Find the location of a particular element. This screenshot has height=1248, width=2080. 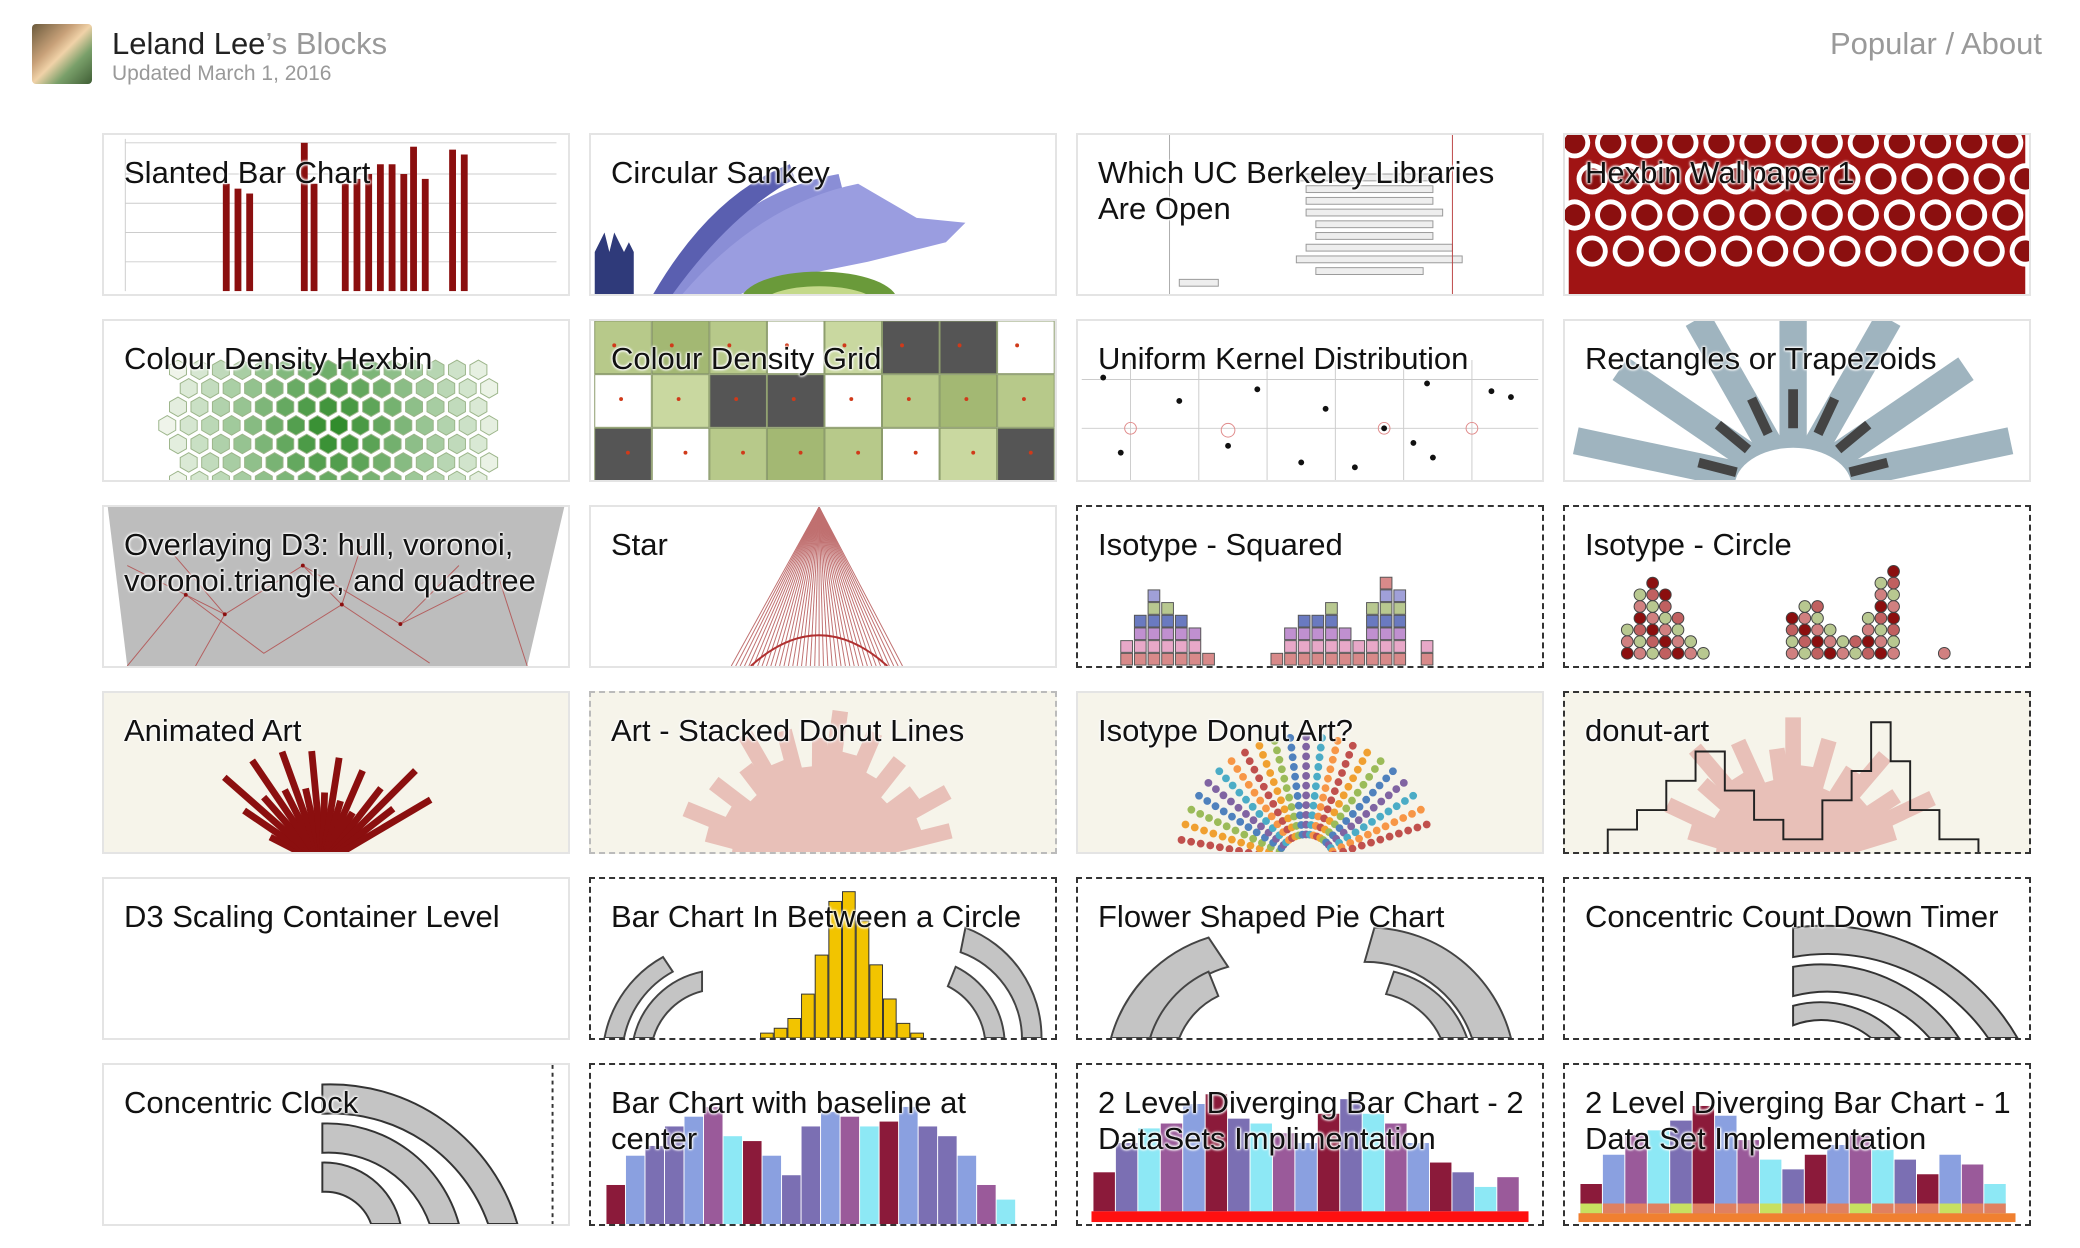

block-title: Animated Art is located at coordinates (213, 730).